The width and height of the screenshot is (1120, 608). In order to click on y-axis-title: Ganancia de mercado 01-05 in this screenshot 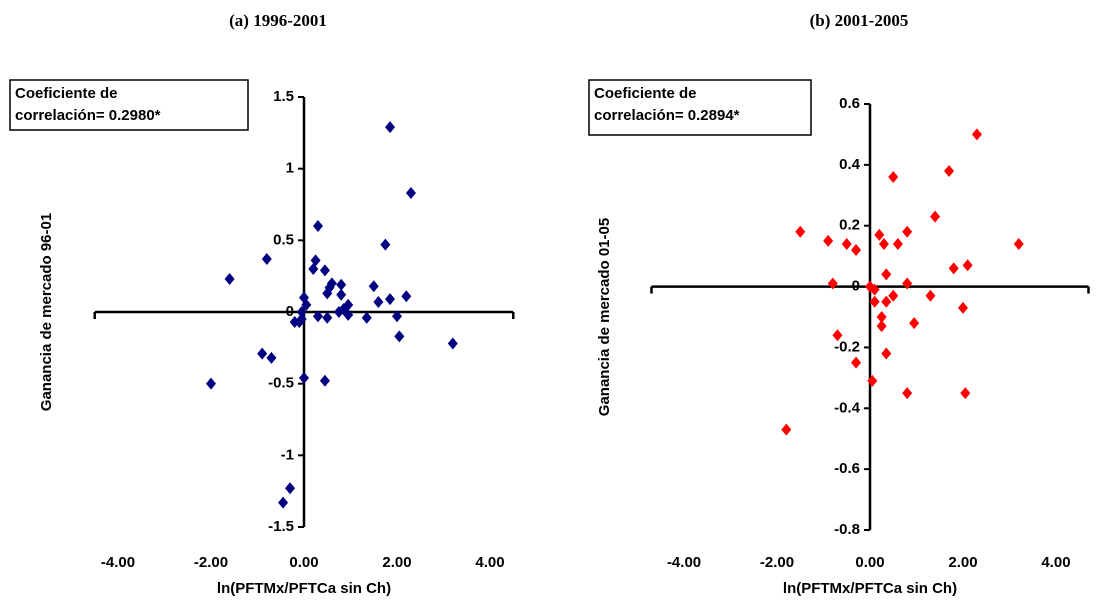, I will do `click(604, 317)`.